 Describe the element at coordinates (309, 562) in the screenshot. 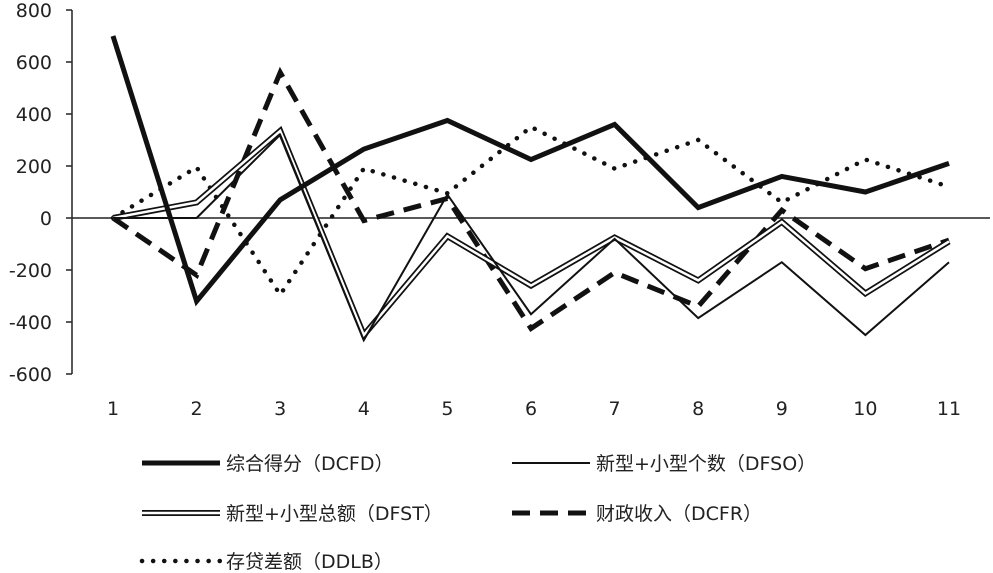

I see `legend-label-5: 存贷差额（DDLB）` at that location.